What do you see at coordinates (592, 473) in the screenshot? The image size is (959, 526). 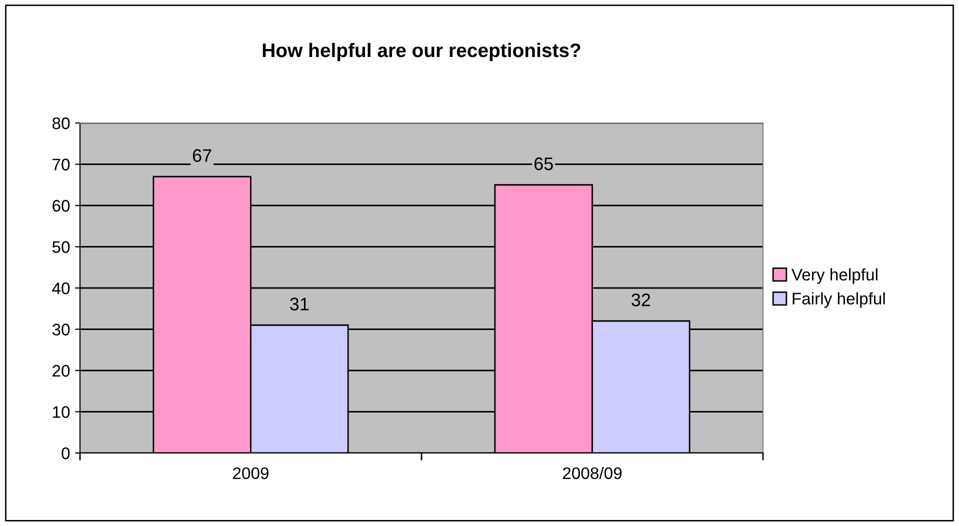 I see `x-tick-label: 2008/09` at bounding box center [592, 473].